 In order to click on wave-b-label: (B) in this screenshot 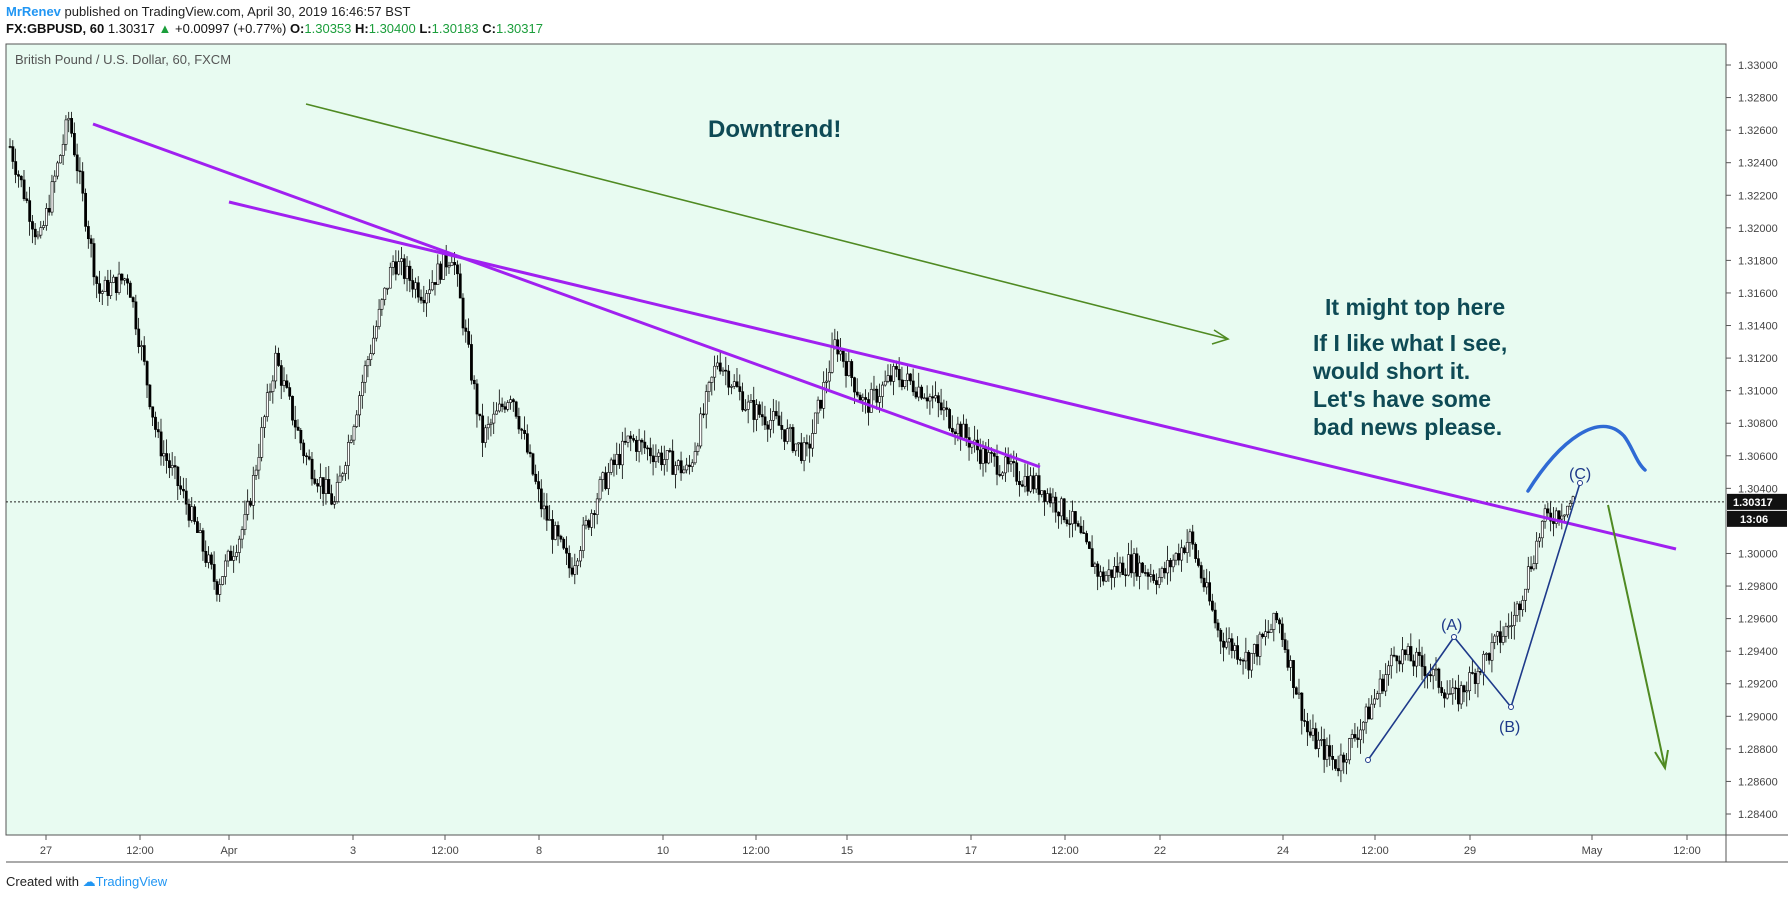, I will do `click(1509, 727)`.